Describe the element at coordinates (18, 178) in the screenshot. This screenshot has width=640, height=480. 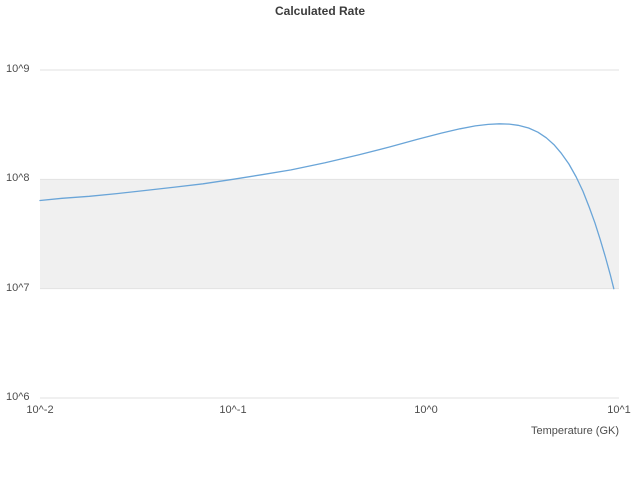
I see `y-tick-label: 10^8` at that location.